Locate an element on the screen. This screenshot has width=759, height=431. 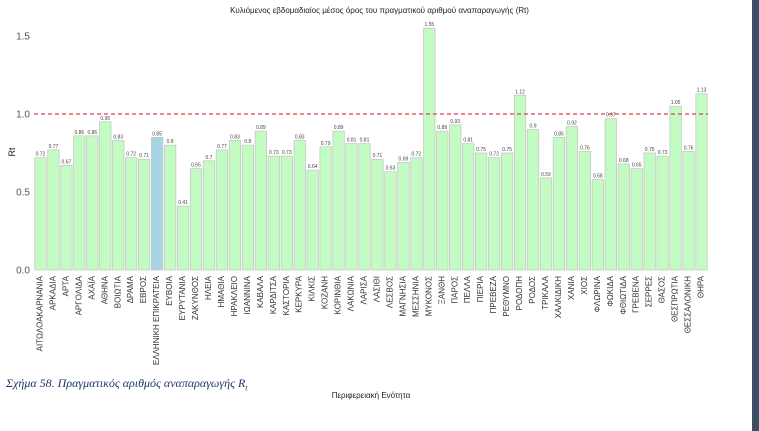
x-tick-label: ΕΥΡΥΤΑΝΙΑ is located at coordinates (182, 297).